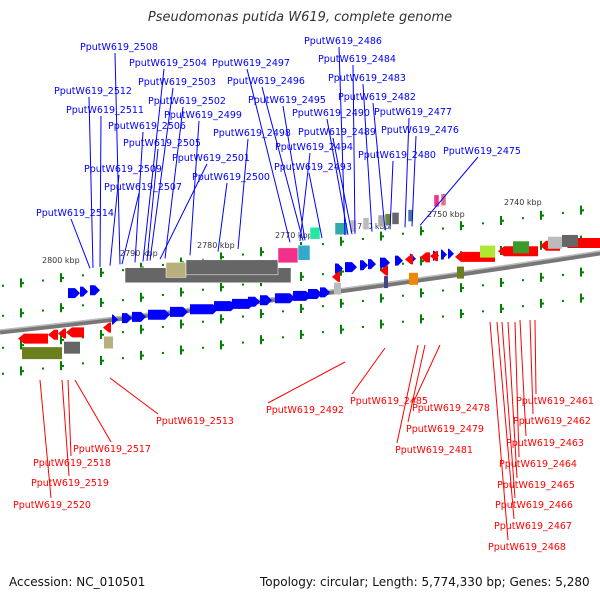 The image size is (600, 600). I want to click on scale-label: 2760 kbp, so click(371, 226).